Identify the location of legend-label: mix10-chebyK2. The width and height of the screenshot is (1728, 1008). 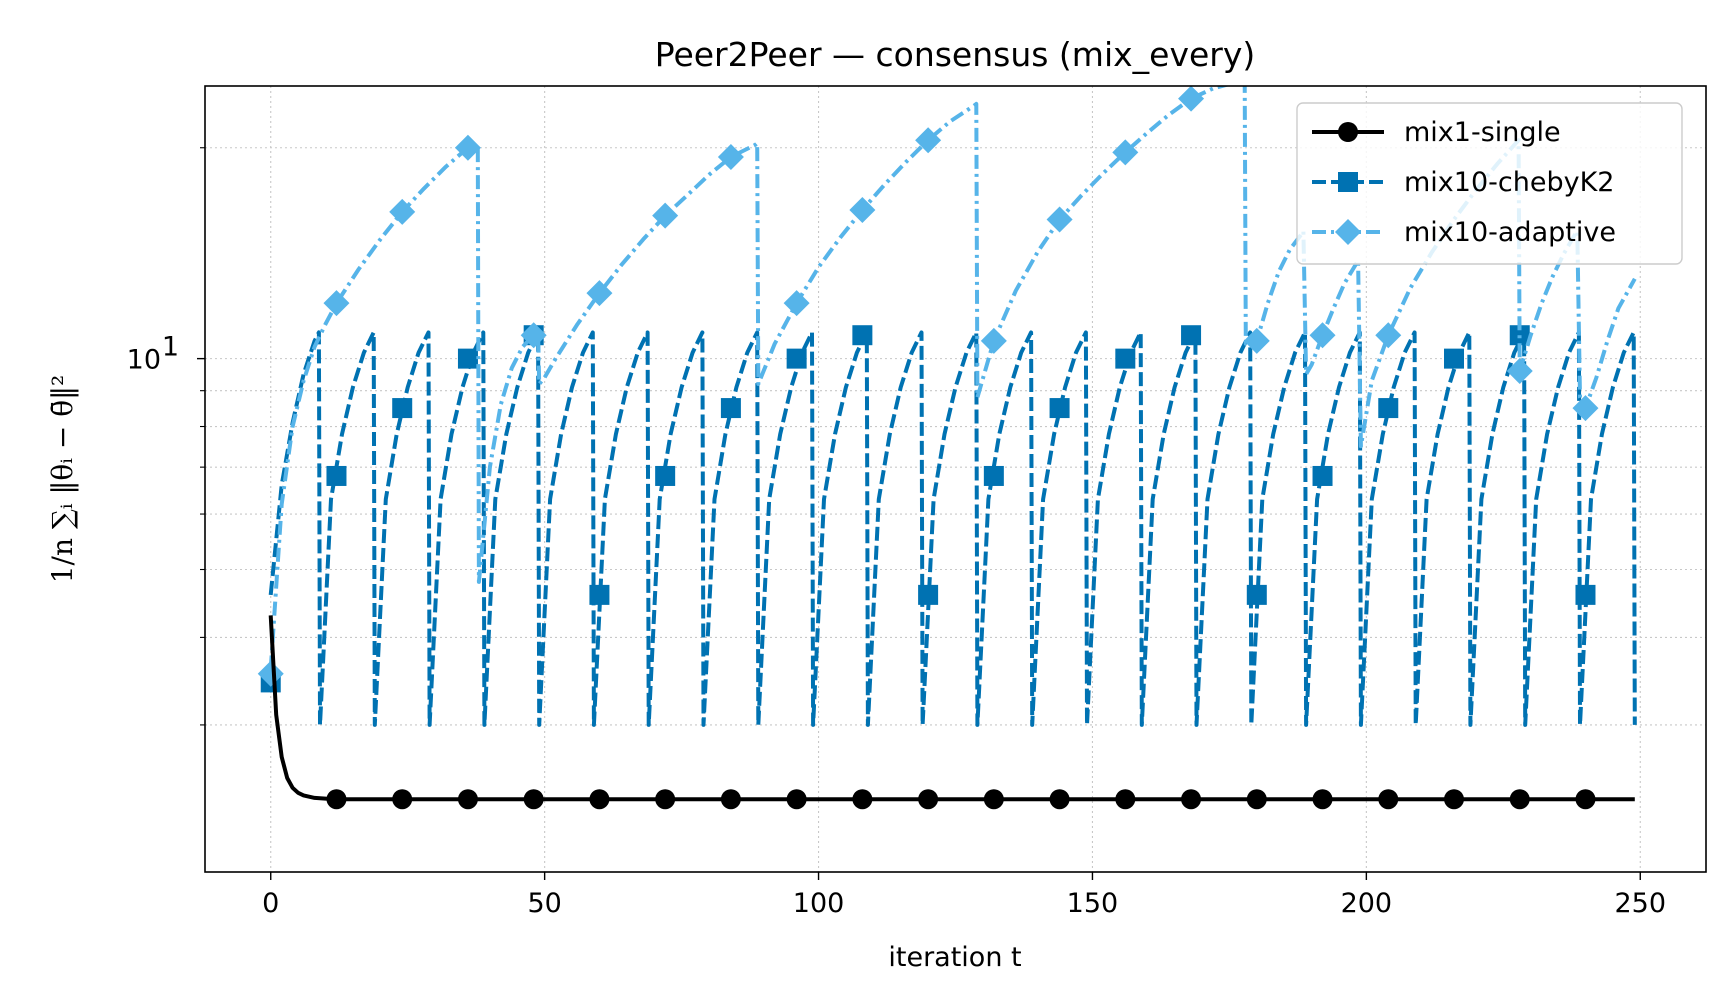
(1509, 182).